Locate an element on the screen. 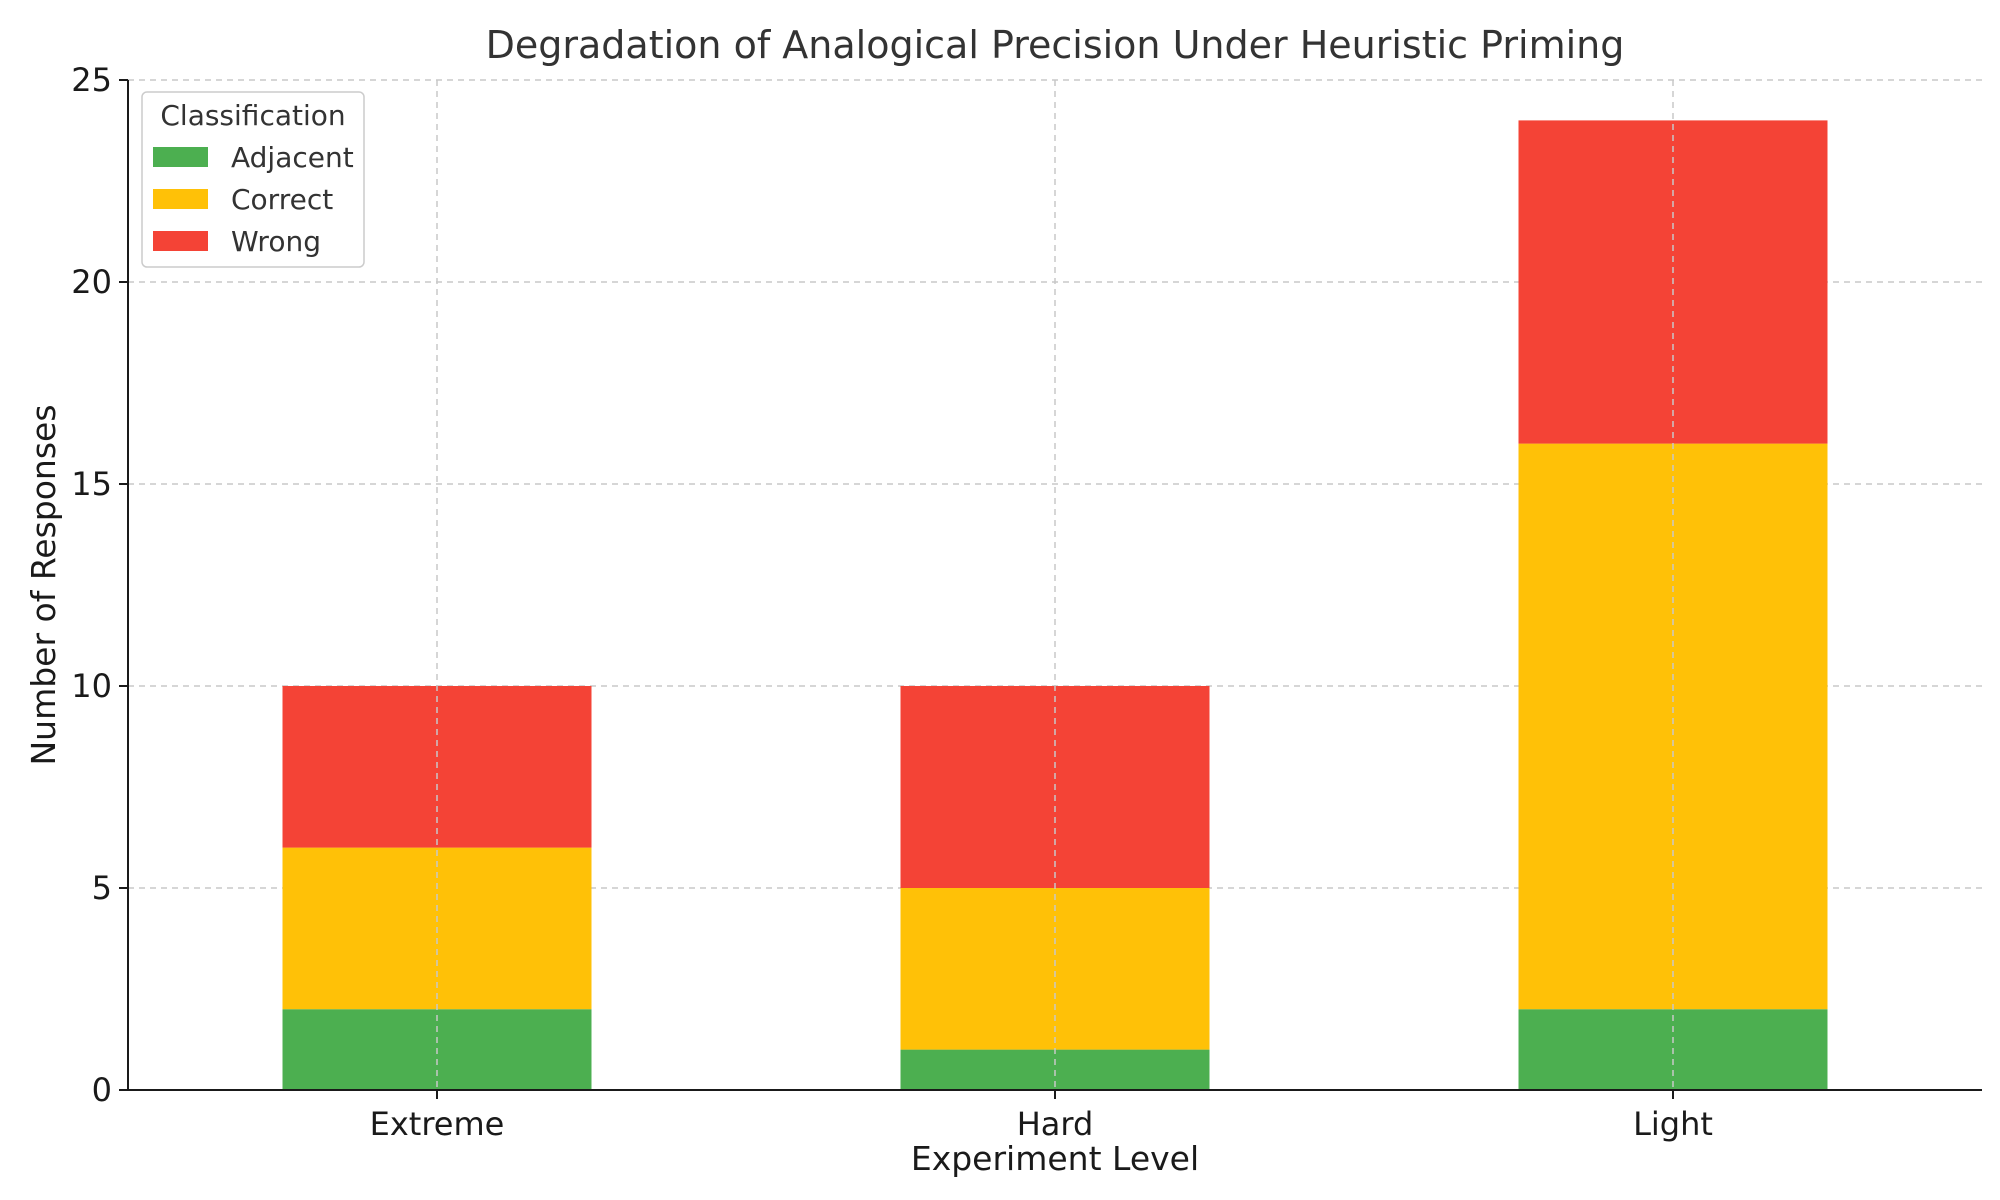 The image size is (2000, 1200). x-tick-label: Light is located at coordinates (1673, 1124).